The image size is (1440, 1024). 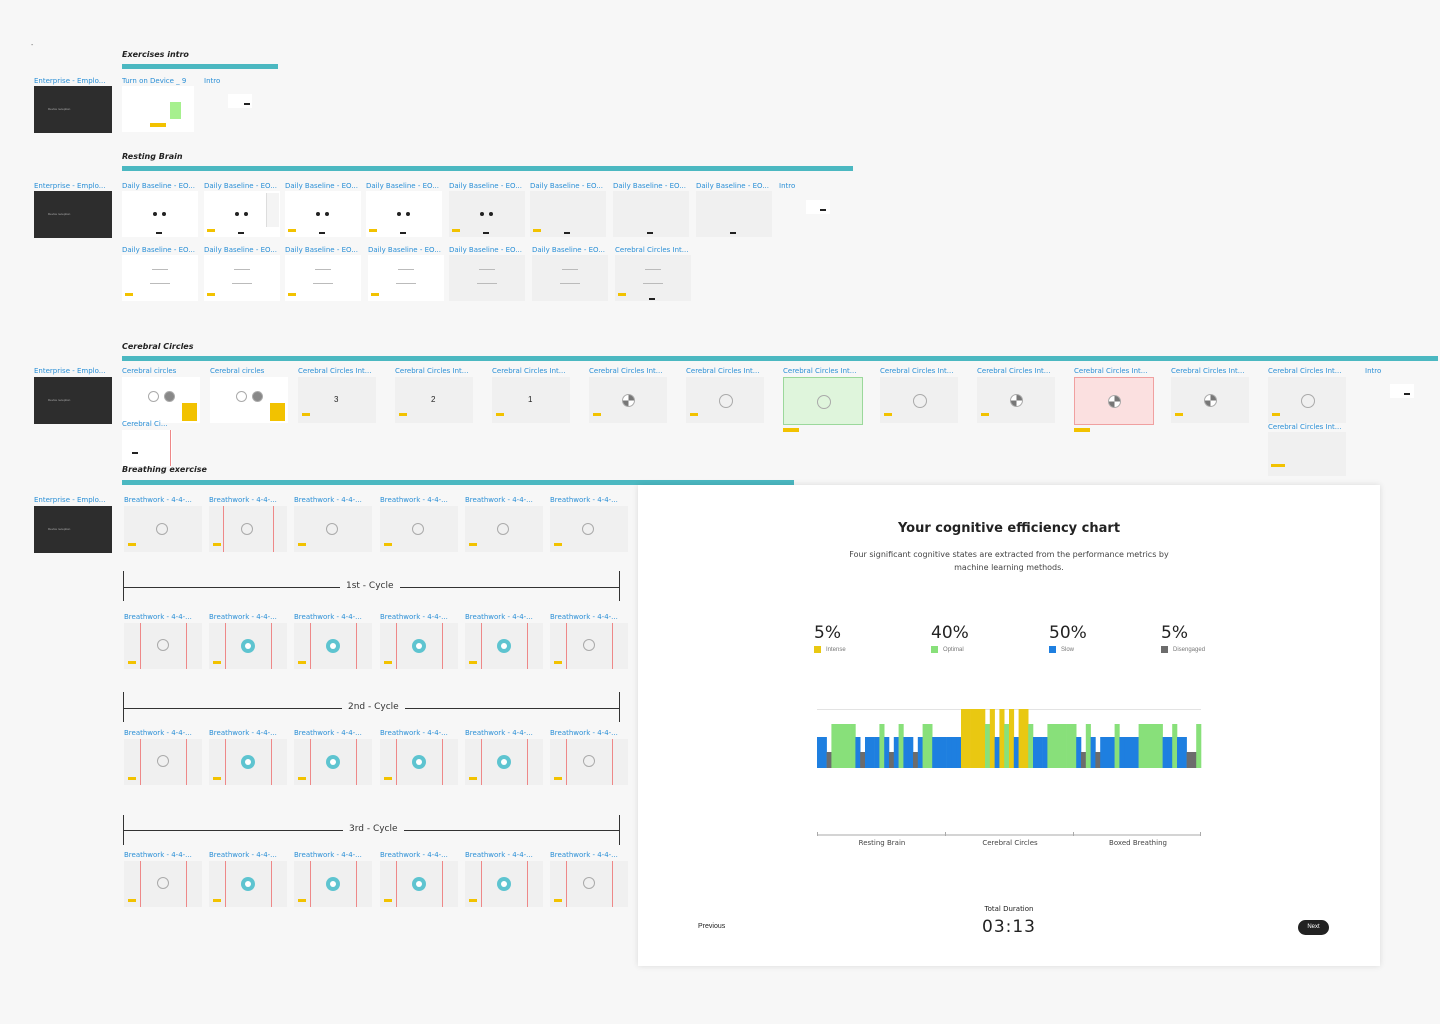 I want to click on frame-thumbnail: 1, so click(x=531, y=400).